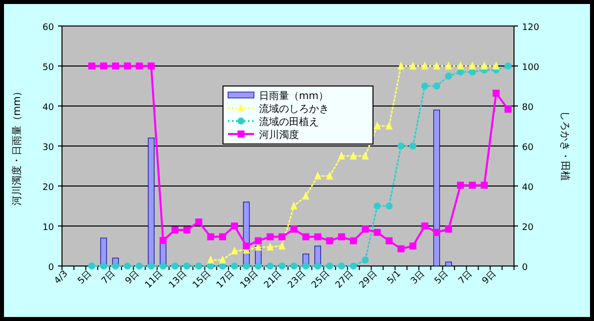 The height and width of the screenshot is (321, 594). Describe the element at coordinates (418, 278) in the screenshot. I see `x-tick-label: 3日` at that location.